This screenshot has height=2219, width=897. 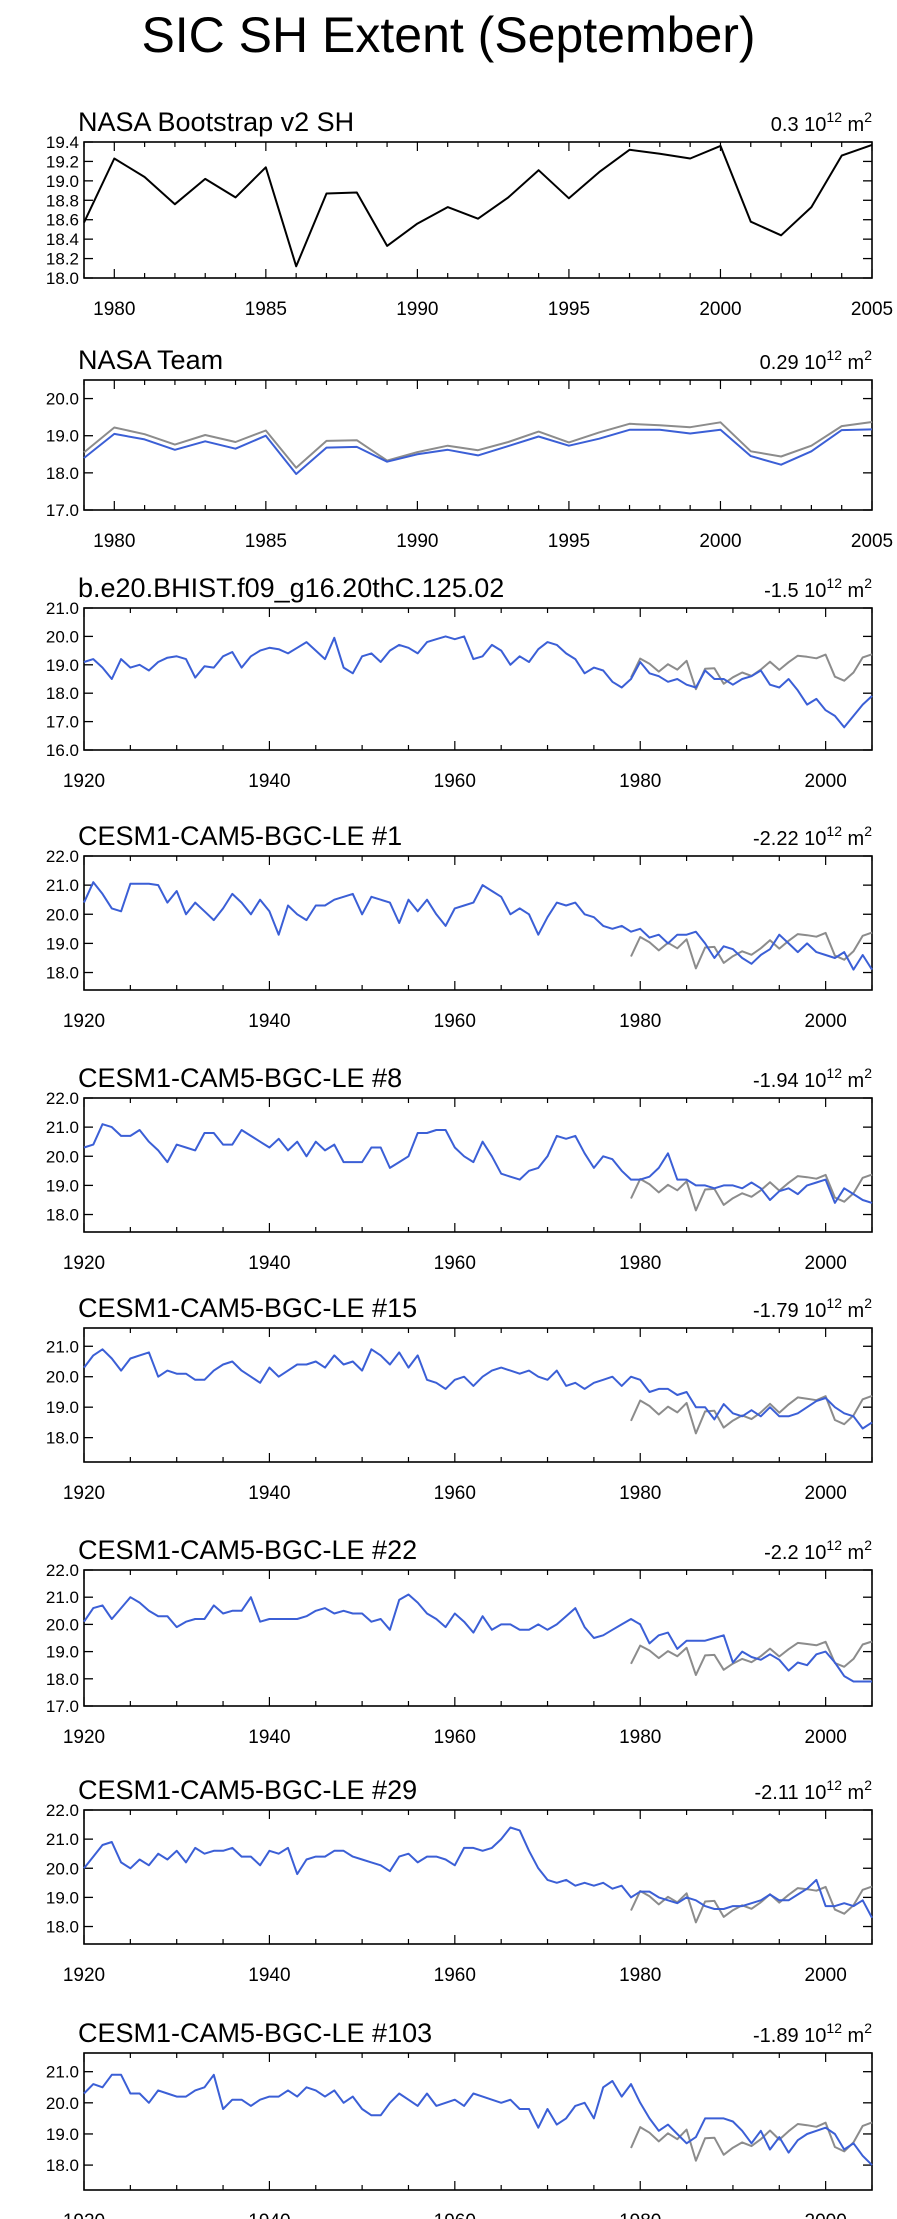 I want to click on panel-title: b.e20.BHIST.f09_g16.20thC.125.02, so click(x=291, y=588).